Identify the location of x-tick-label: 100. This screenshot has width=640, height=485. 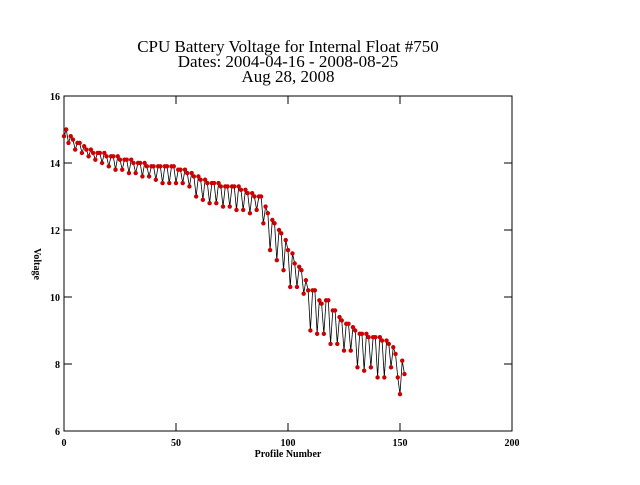
(288, 443).